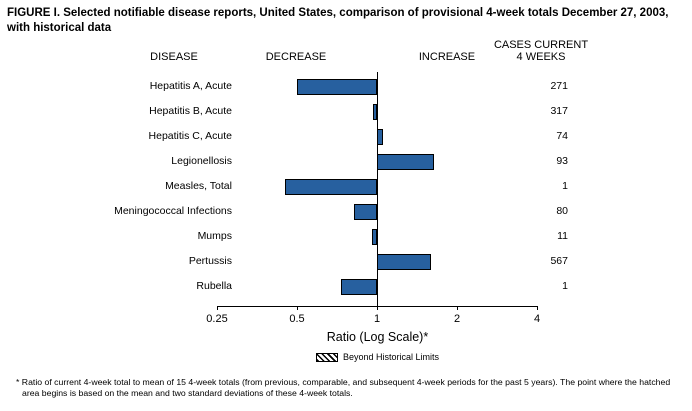  I want to click on disease-label: Rubella, so click(214, 286).